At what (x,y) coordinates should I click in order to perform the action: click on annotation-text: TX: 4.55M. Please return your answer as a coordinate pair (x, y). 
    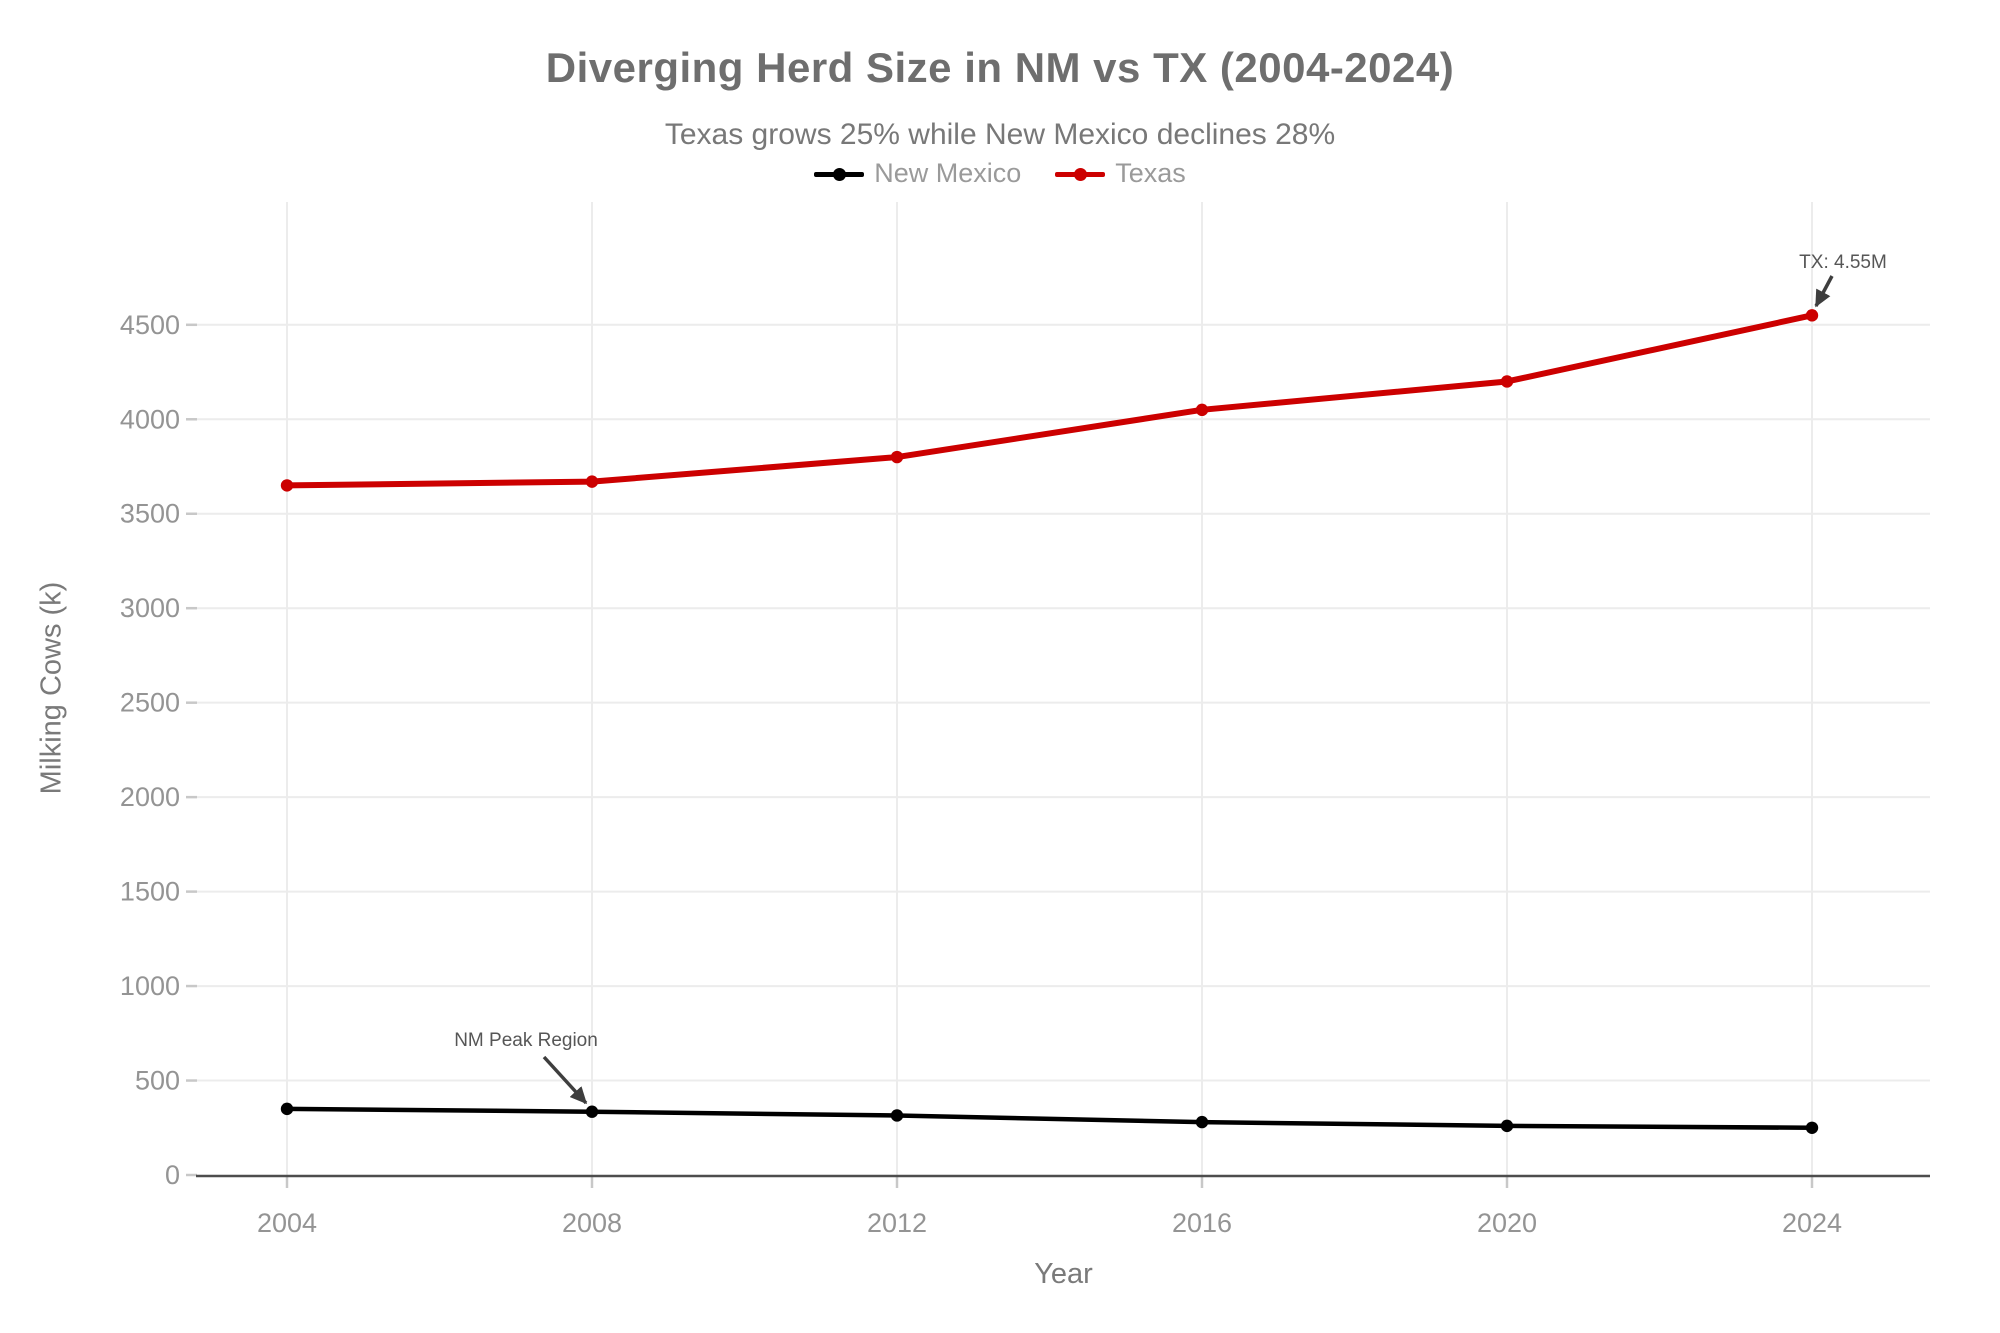
    Looking at the image, I should click on (1843, 262).